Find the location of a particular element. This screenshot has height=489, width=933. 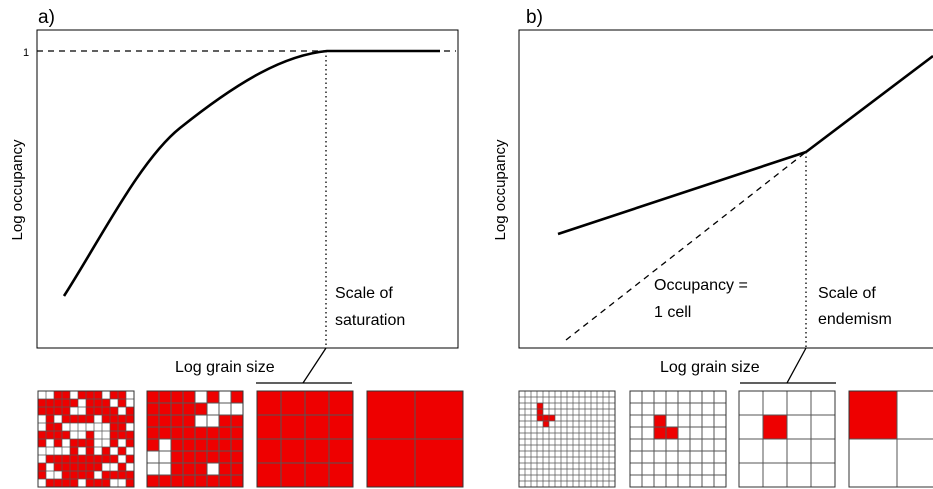

panel-a-x-axis-label: Log grain size is located at coordinates (225, 367).